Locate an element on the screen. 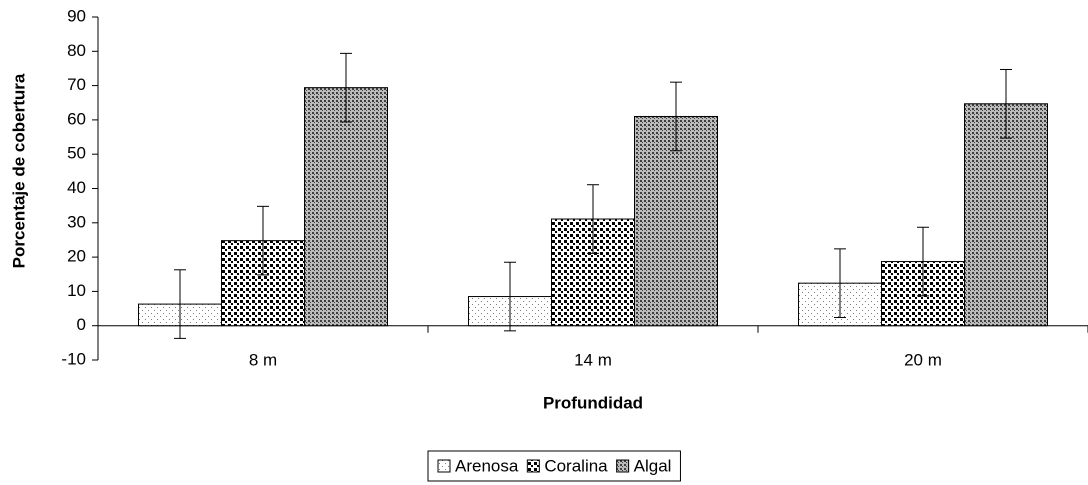  y-tick-label: 70 is located at coordinates (76, 84).